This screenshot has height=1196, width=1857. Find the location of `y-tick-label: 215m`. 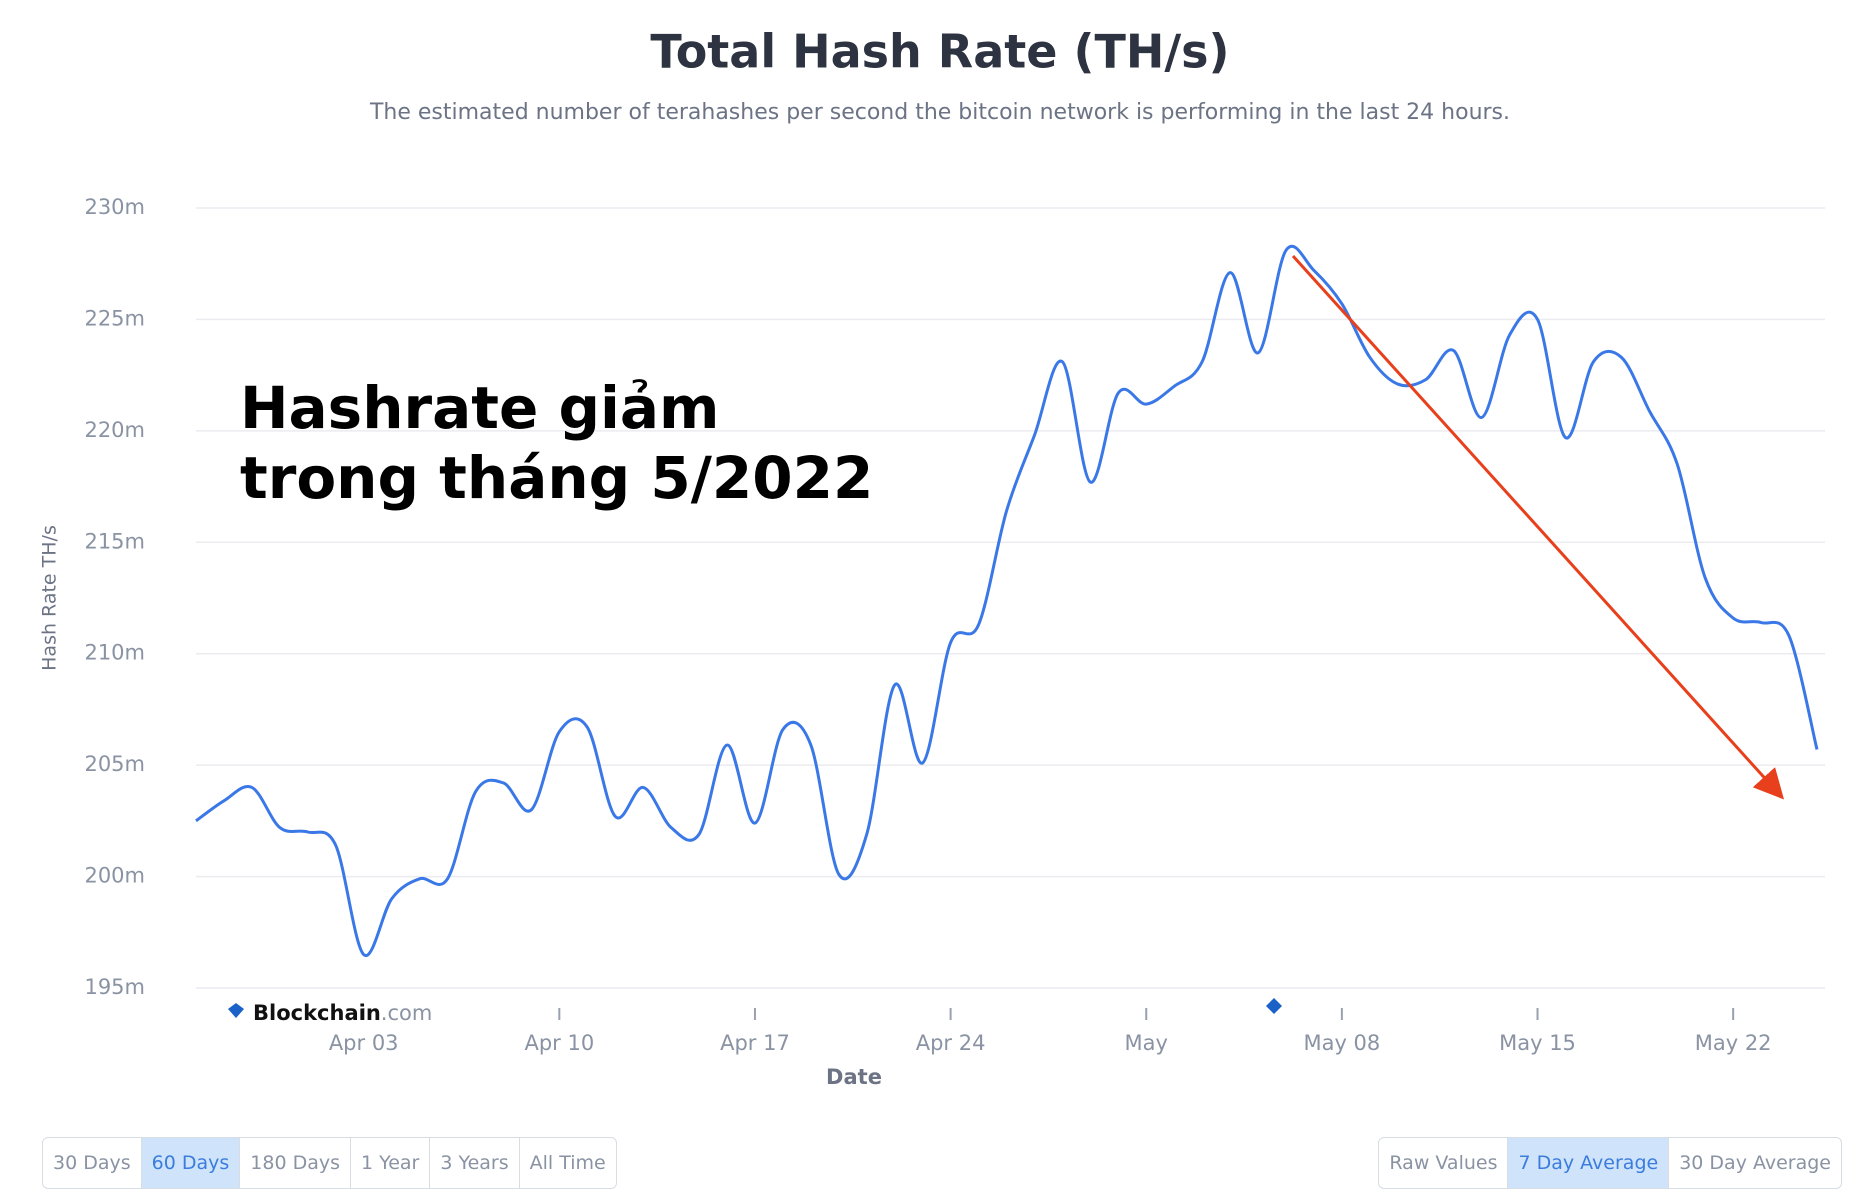

y-tick-label: 215m is located at coordinates (114, 541).